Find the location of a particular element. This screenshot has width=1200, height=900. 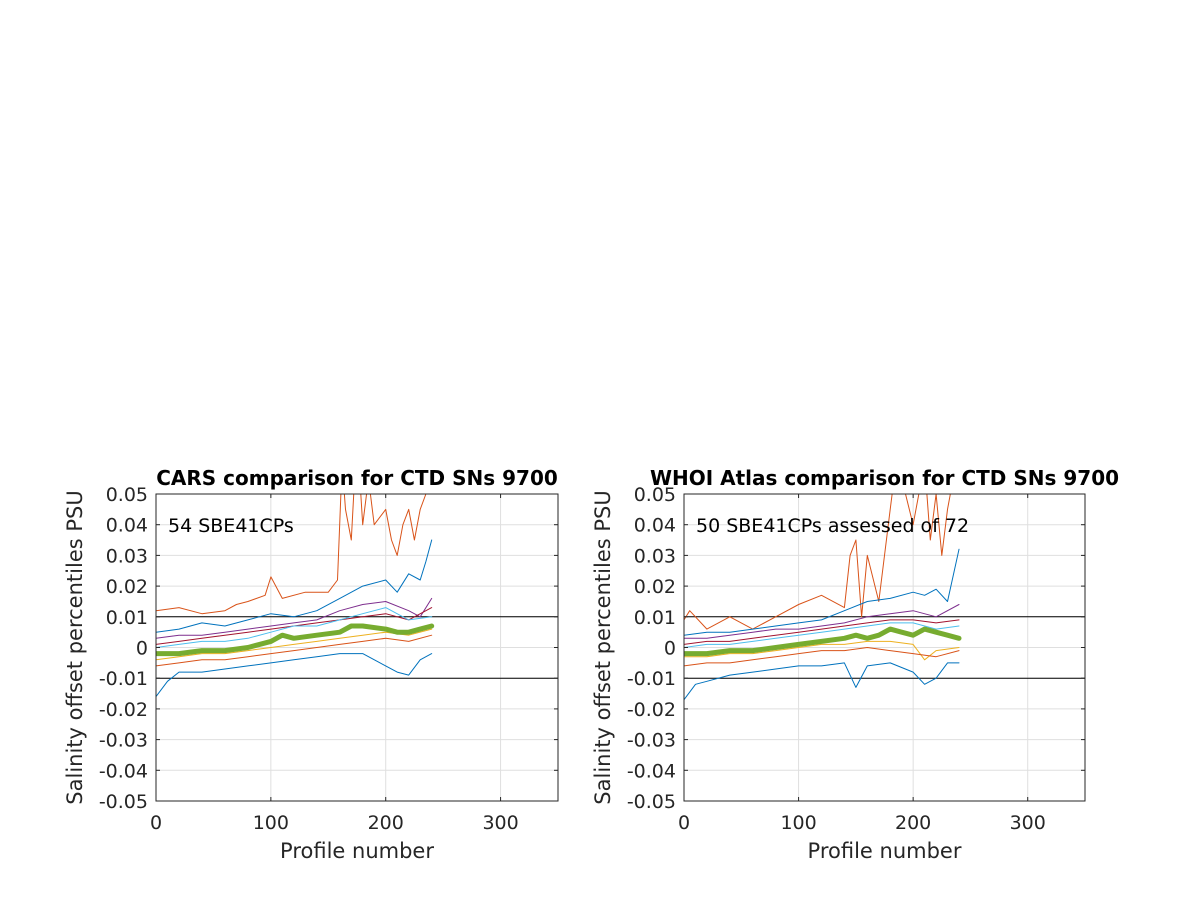

annotation-label: 50 SBE41CPs assessed of 72 is located at coordinates (832, 526).